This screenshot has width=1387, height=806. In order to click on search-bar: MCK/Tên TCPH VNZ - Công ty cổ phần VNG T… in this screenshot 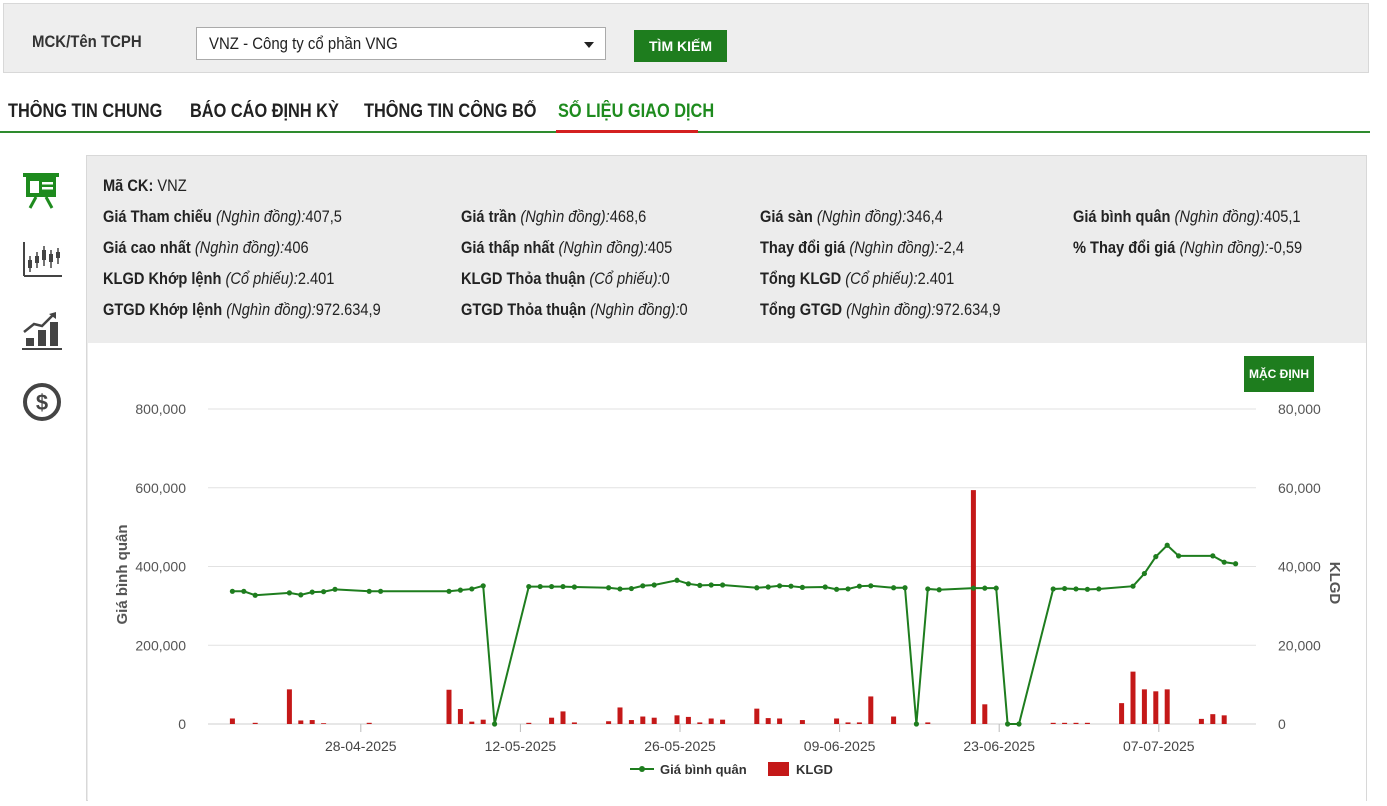, I will do `click(686, 38)`.